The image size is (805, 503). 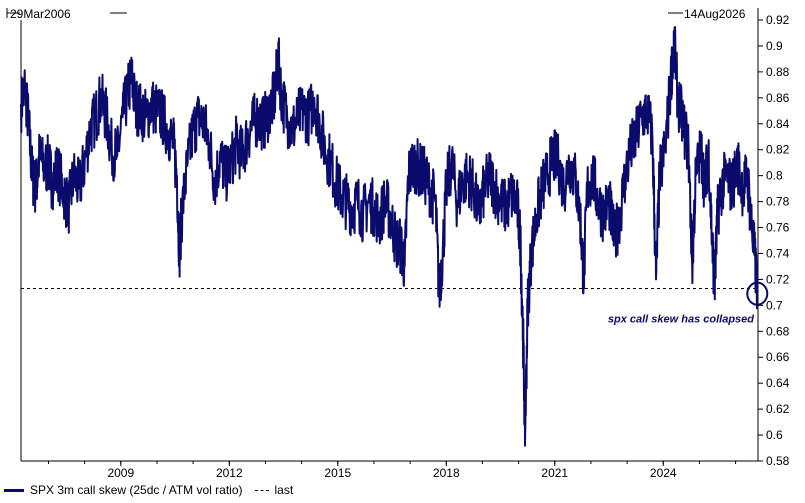 I want to click on y-tick-label: 0.9, so click(x=774, y=46).